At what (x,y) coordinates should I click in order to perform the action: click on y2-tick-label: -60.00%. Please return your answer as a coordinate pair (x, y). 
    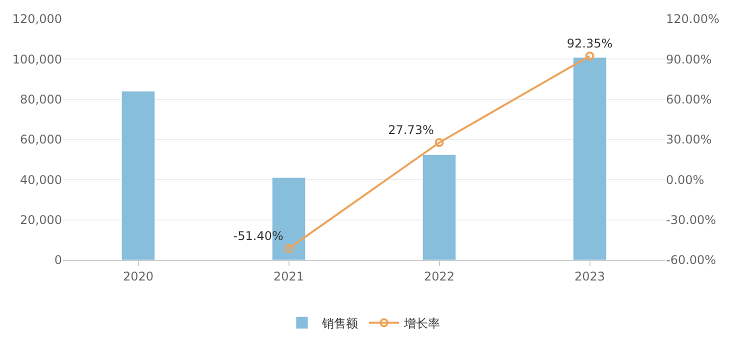
    Looking at the image, I should click on (691, 260).